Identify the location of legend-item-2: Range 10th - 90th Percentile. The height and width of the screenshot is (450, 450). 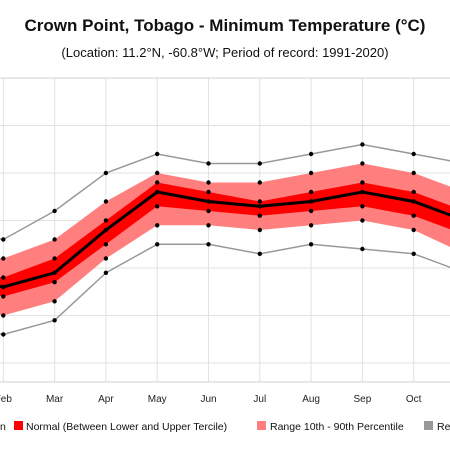
(330, 427).